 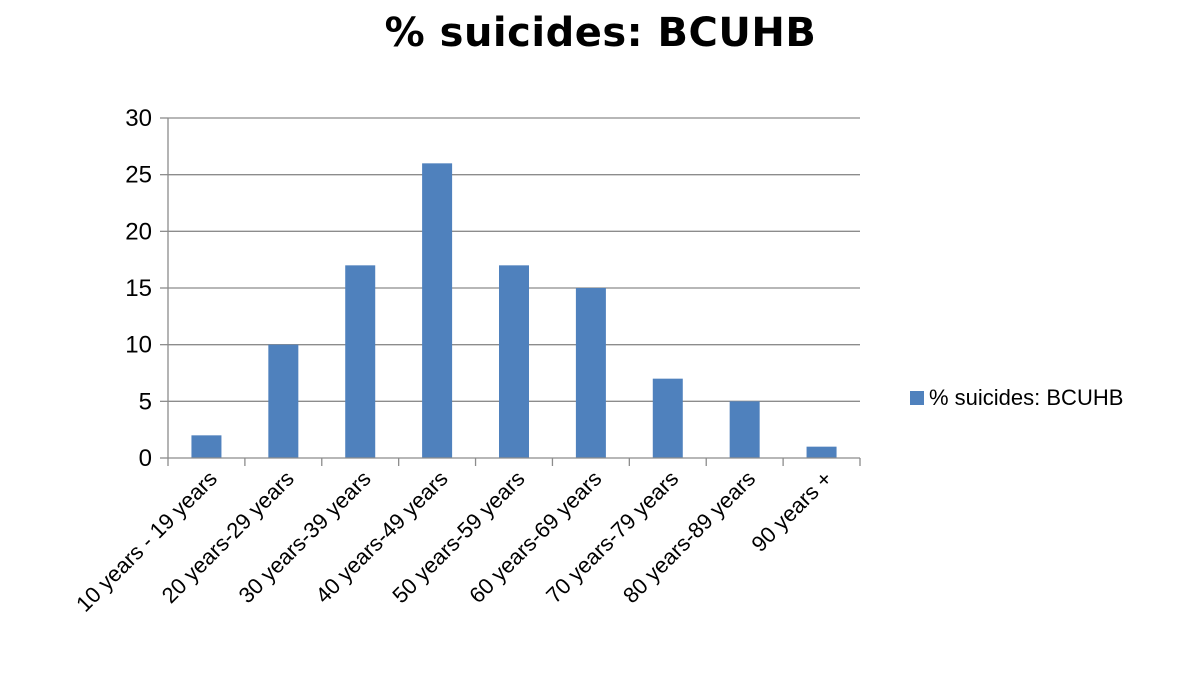 I want to click on chart-title: % suicides: BCUHB, so click(x=600, y=33).